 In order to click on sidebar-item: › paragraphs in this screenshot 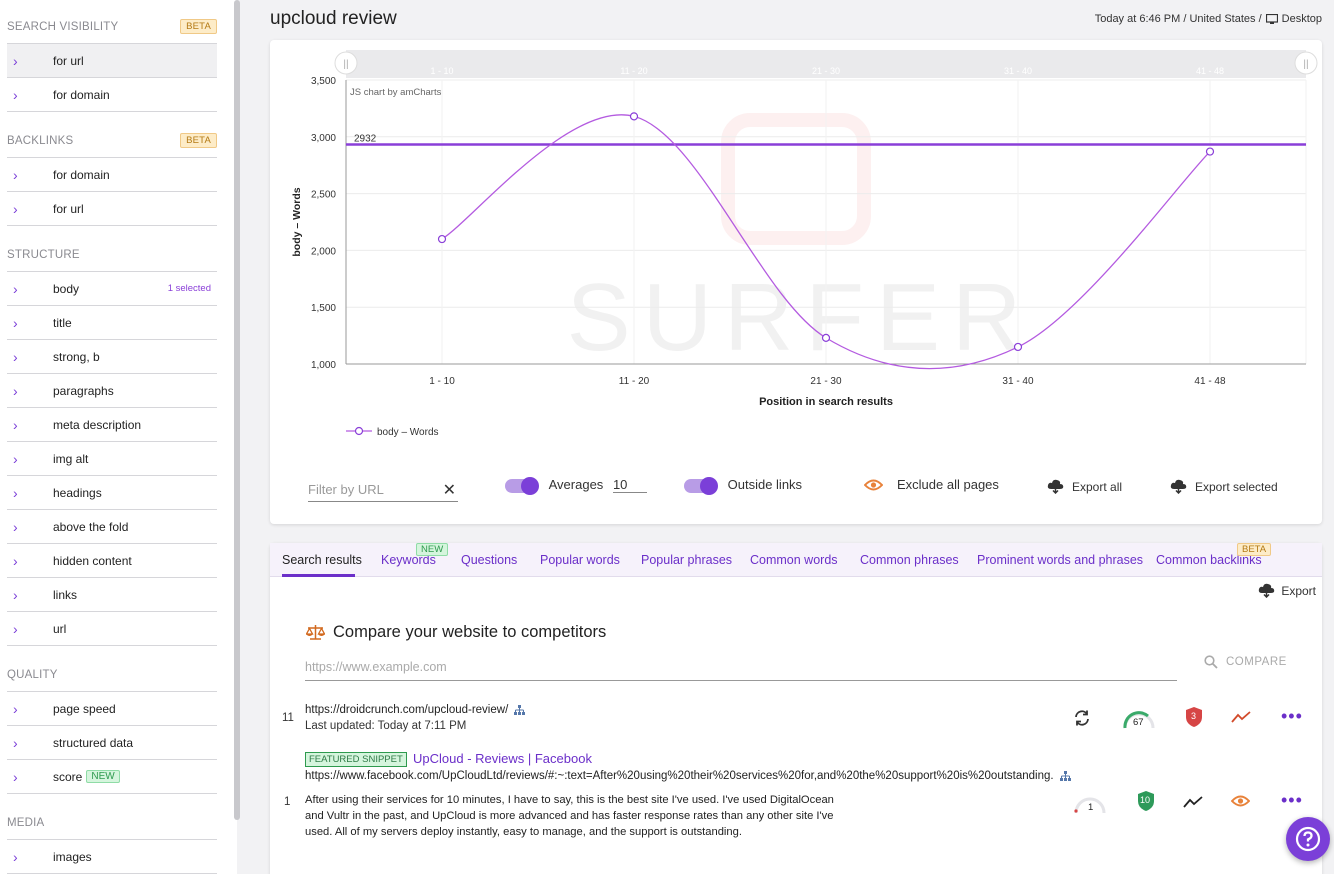, I will do `click(112, 391)`.